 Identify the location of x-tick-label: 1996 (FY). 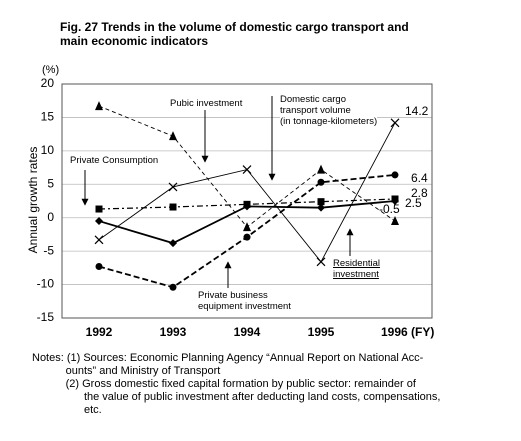
(407, 332).